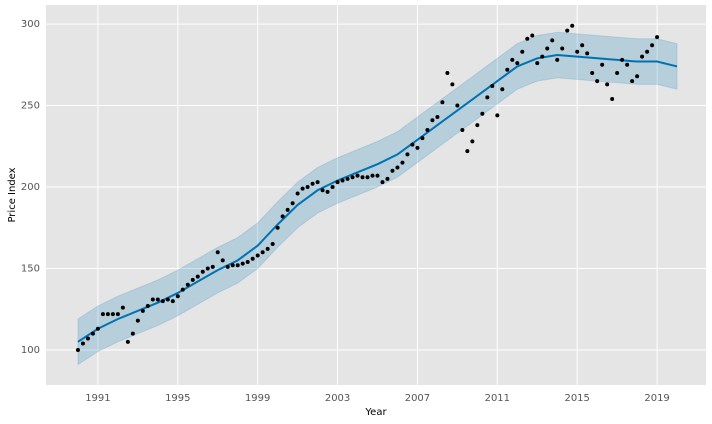  Describe the element at coordinates (30, 24) in the screenshot. I see `y-tick-label: 300` at that location.